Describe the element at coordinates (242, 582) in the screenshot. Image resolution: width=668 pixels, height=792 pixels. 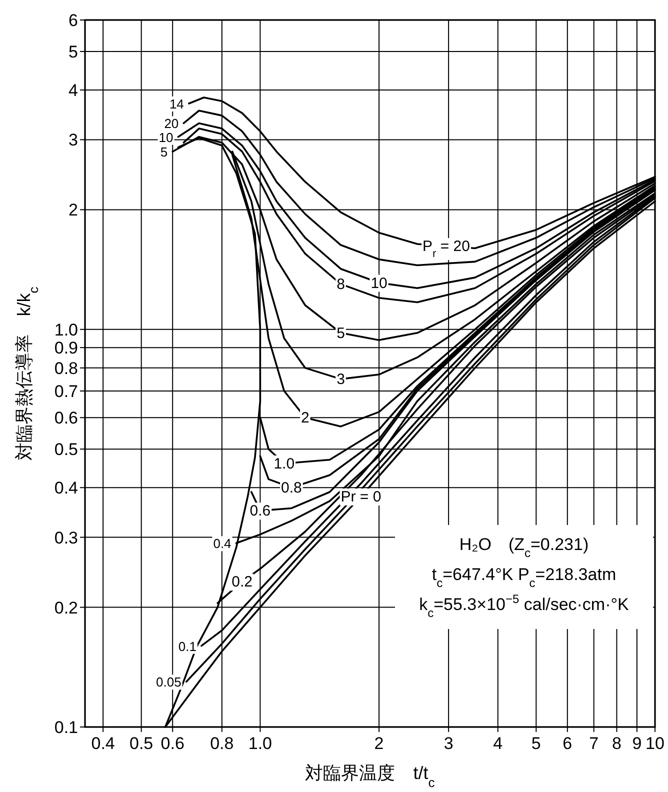
I see `annotation: 0.2` at that location.